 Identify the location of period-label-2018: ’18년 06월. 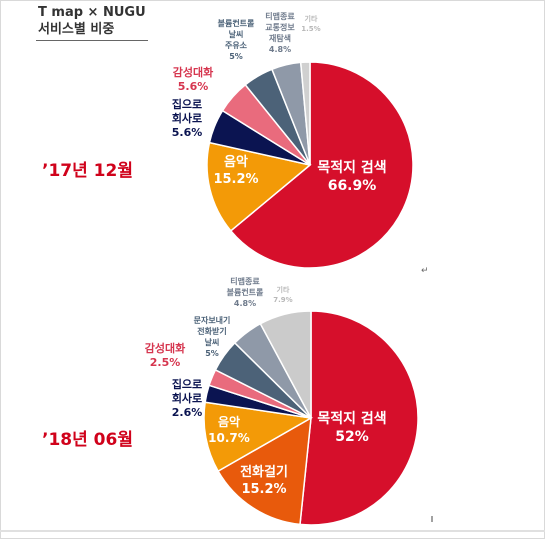
(87, 440).